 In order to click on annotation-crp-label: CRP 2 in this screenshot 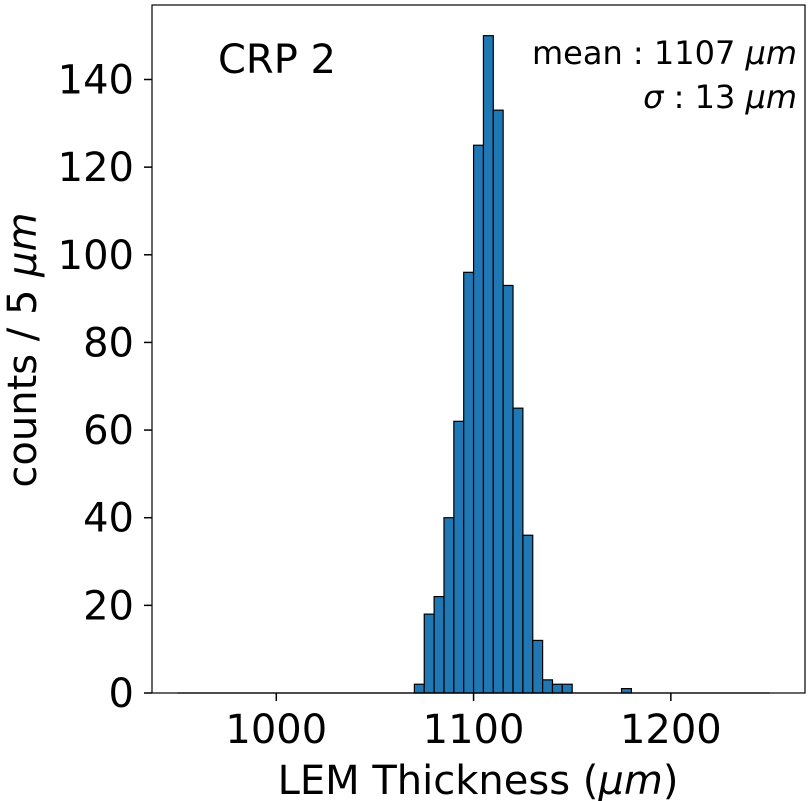, I will do `click(277, 60)`.